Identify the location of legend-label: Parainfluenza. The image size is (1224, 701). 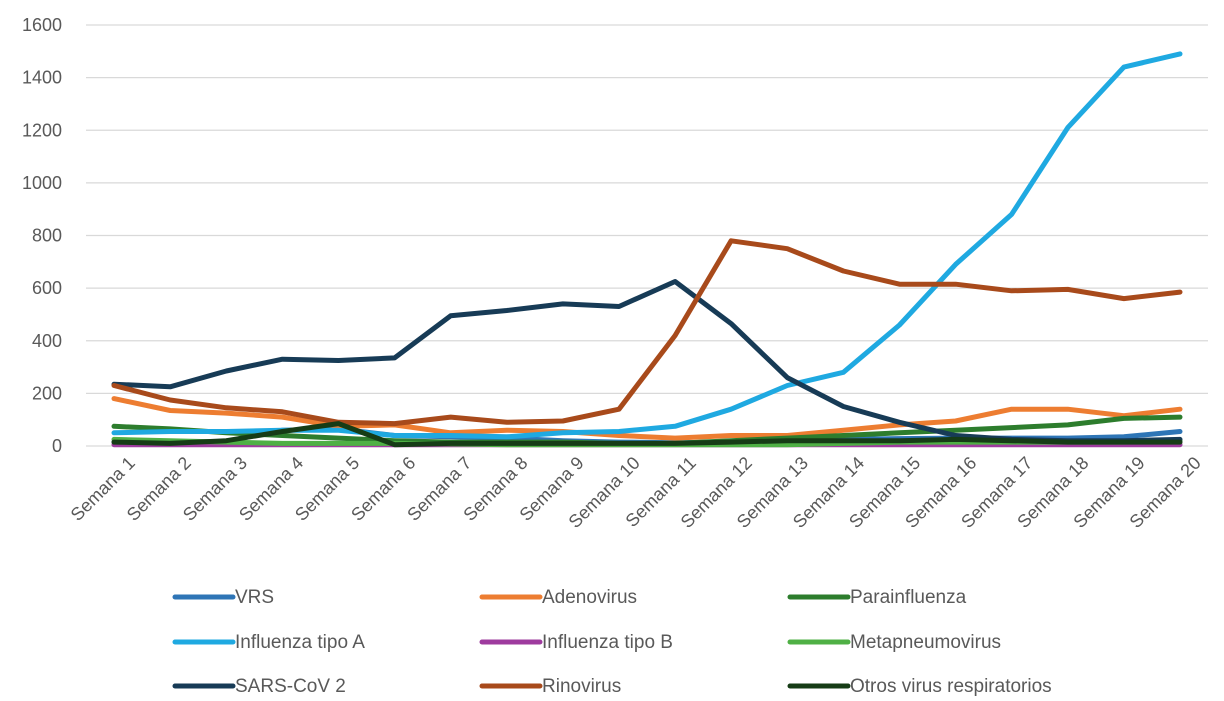
(908, 597).